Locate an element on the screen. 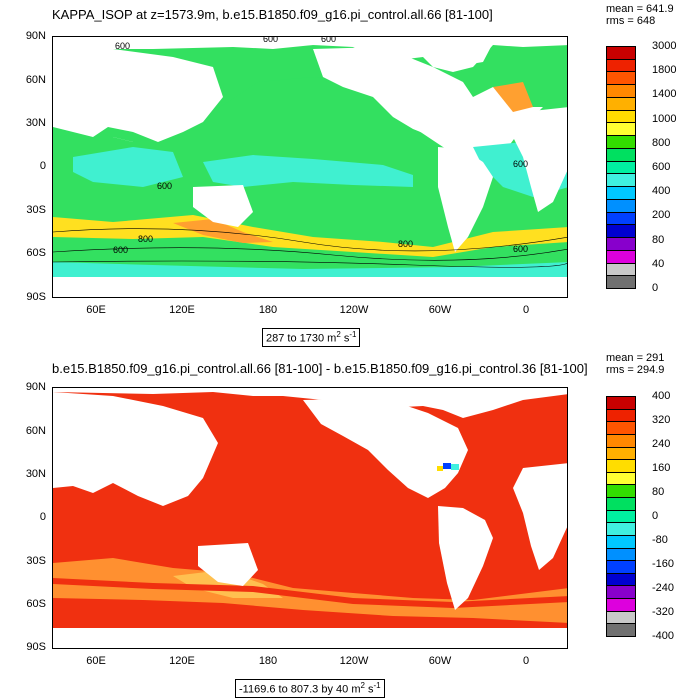 This screenshot has width=700, height=700. top-panel-stats: mean = 641.9 rms = 648 is located at coordinates (640, 15).